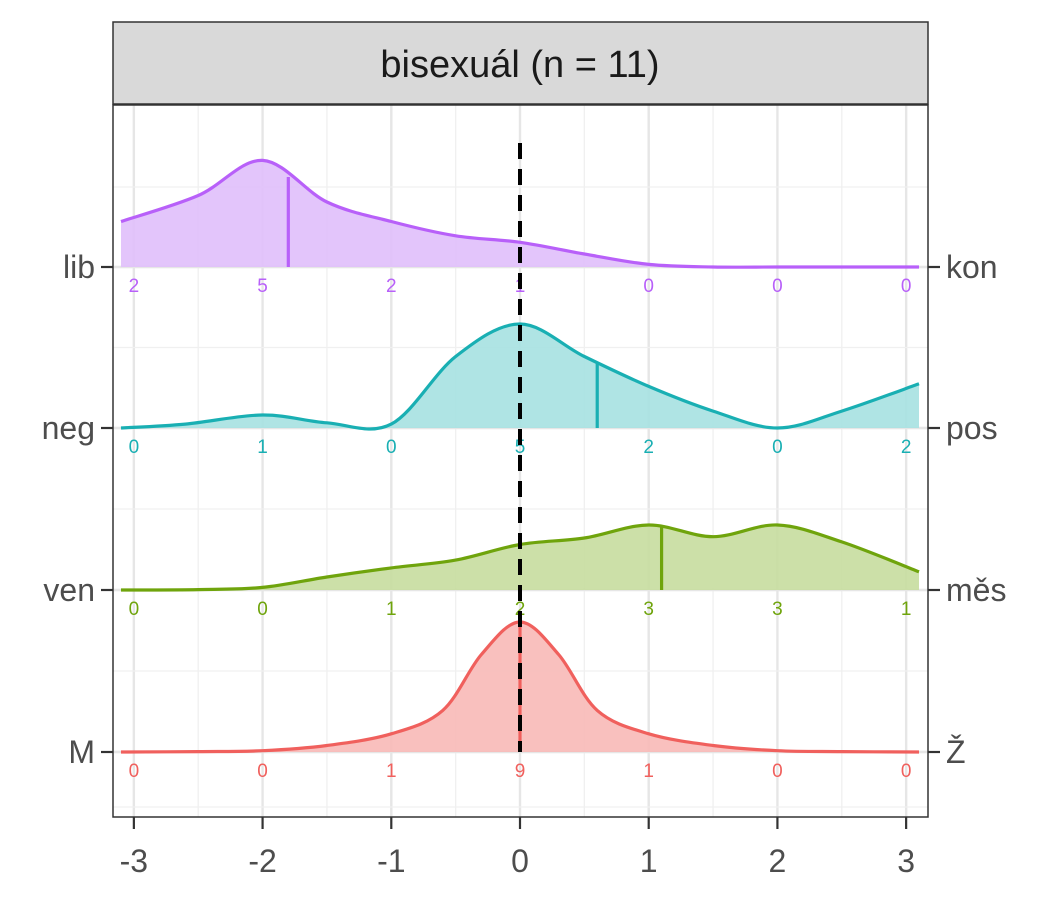 The image size is (1050, 900). I want to click on y-label-right: pos, so click(972, 428).